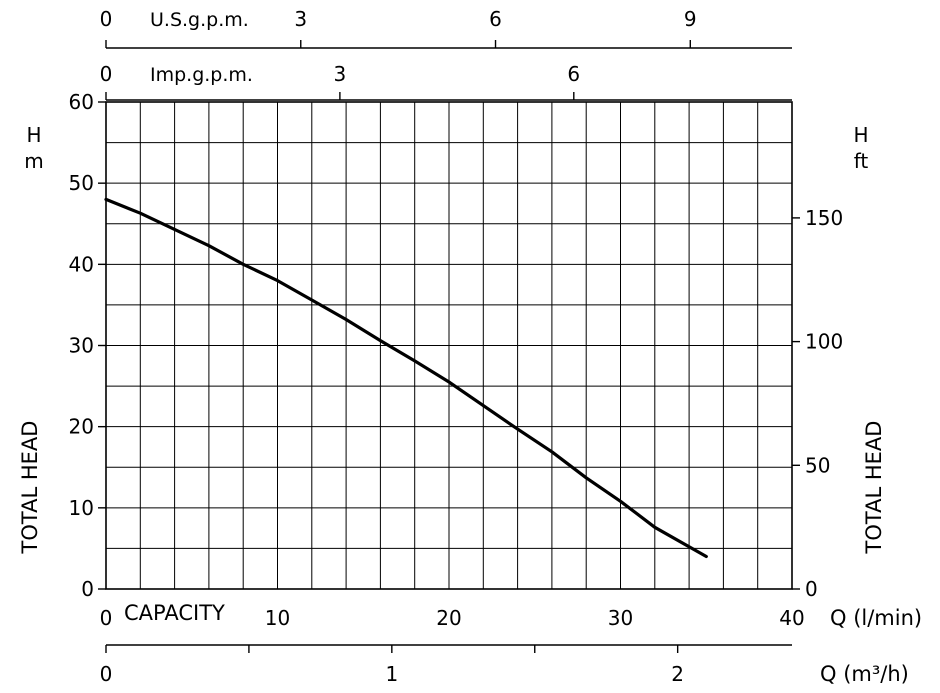  I want to click on y-tick-label-right: 150, so click(824, 218).